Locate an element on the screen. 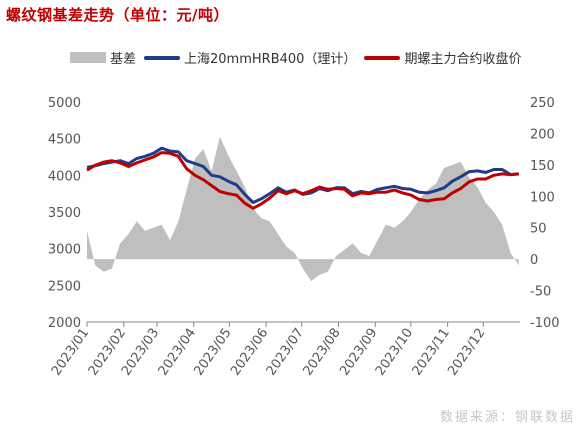  chart-title: 螺纹钢基差走势（单位：元/吨） is located at coordinates (117, 15).